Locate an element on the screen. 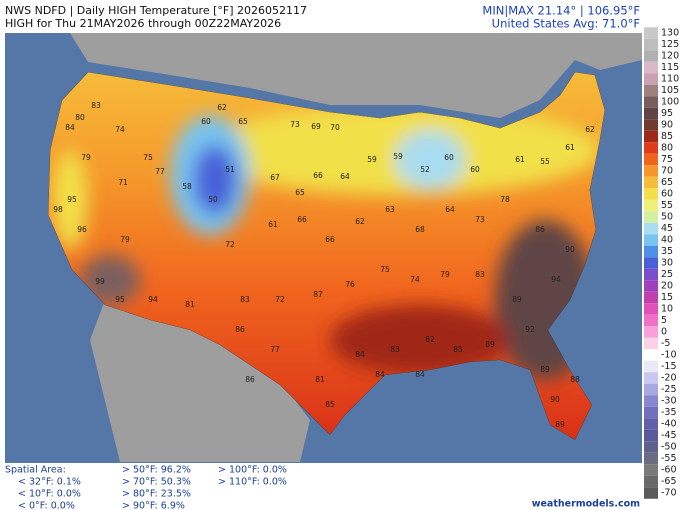 Image resolution: width=680 pixels, height=510 pixels. station-value: 92 is located at coordinates (530, 329).